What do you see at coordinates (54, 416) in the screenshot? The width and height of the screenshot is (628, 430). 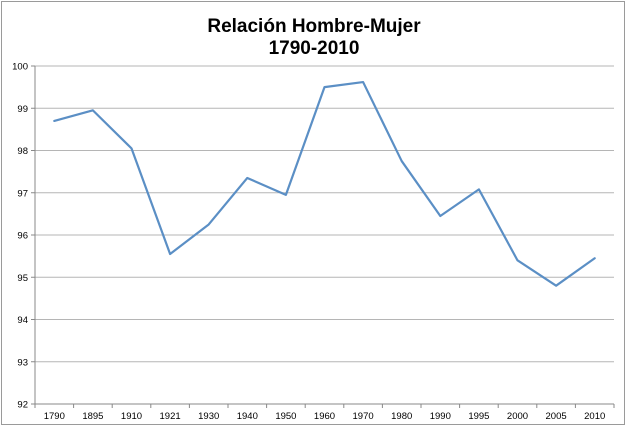 I see `x-tick-label: 1790` at bounding box center [54, 416].